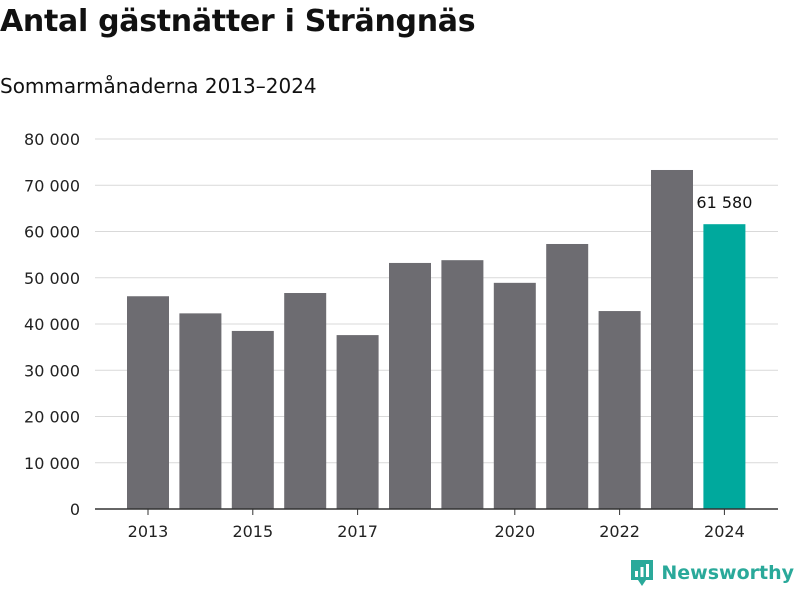  Describe the element at coordinates (357, 531) in the screenshot. I see `x-tick-label: 2017` at that location.